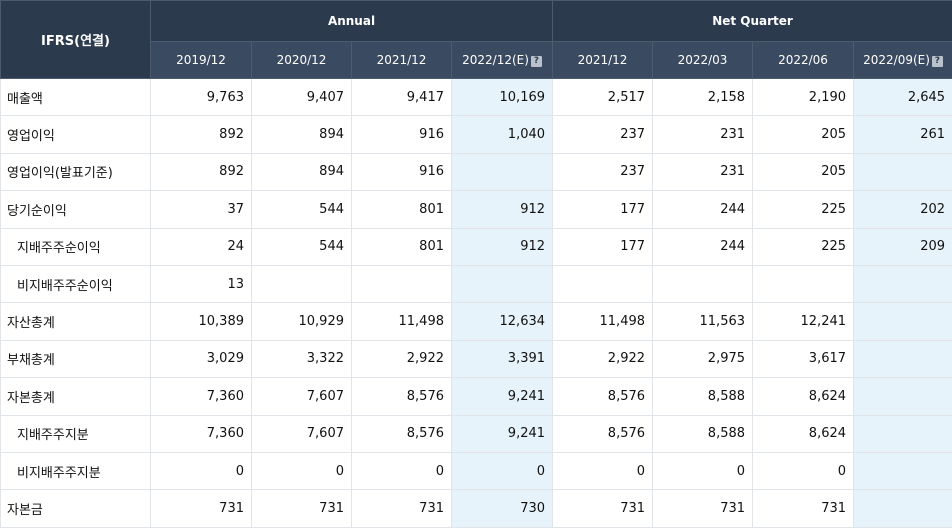 This screenshot has height=528, width=952. Describe the element at coordinates (803, 246) in the screenshot. I see `table-cell: 225` at that location.